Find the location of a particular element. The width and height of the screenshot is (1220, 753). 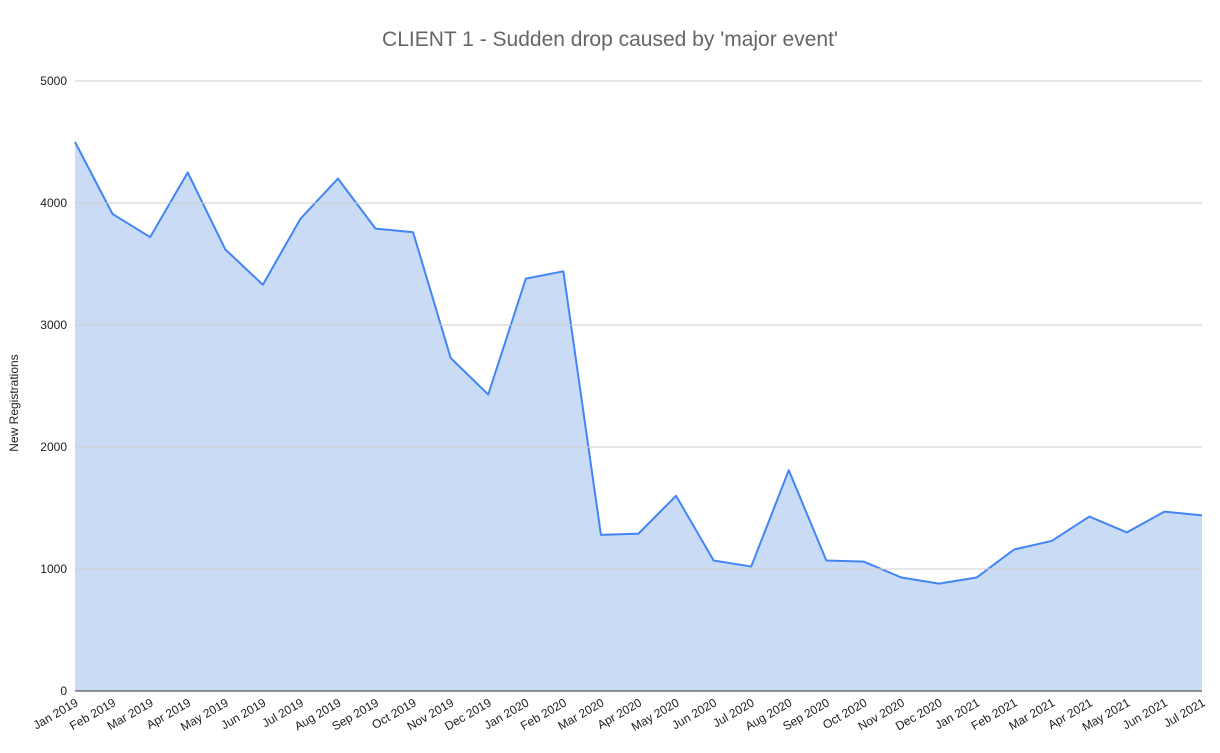

y-tick-label: 2000 is located at coordinates (53, 447).